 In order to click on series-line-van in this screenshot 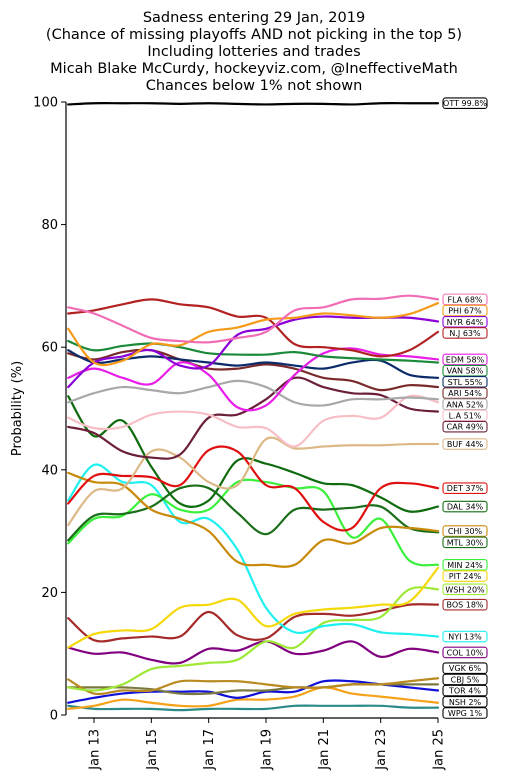, I will do `click(253, 351)`.